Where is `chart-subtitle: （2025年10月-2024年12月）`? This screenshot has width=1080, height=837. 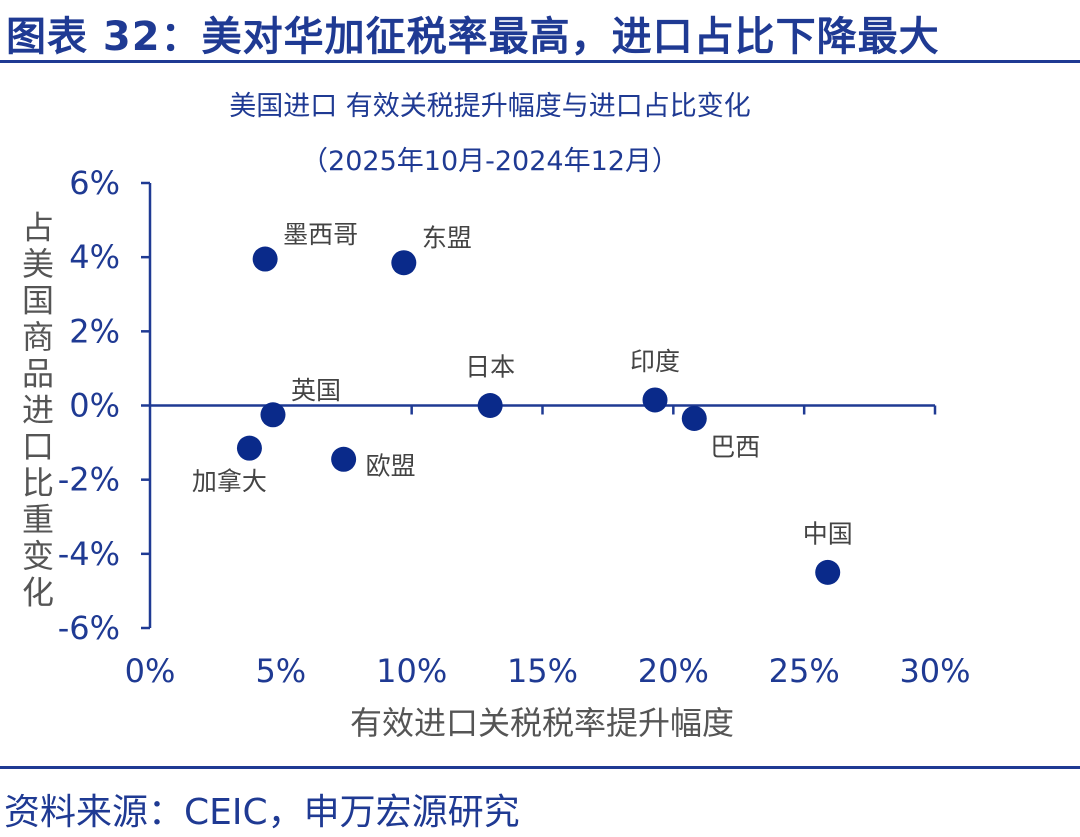 chart-subtitle: （2025年10月-2024年12月） is located at coordinates (490, 161).